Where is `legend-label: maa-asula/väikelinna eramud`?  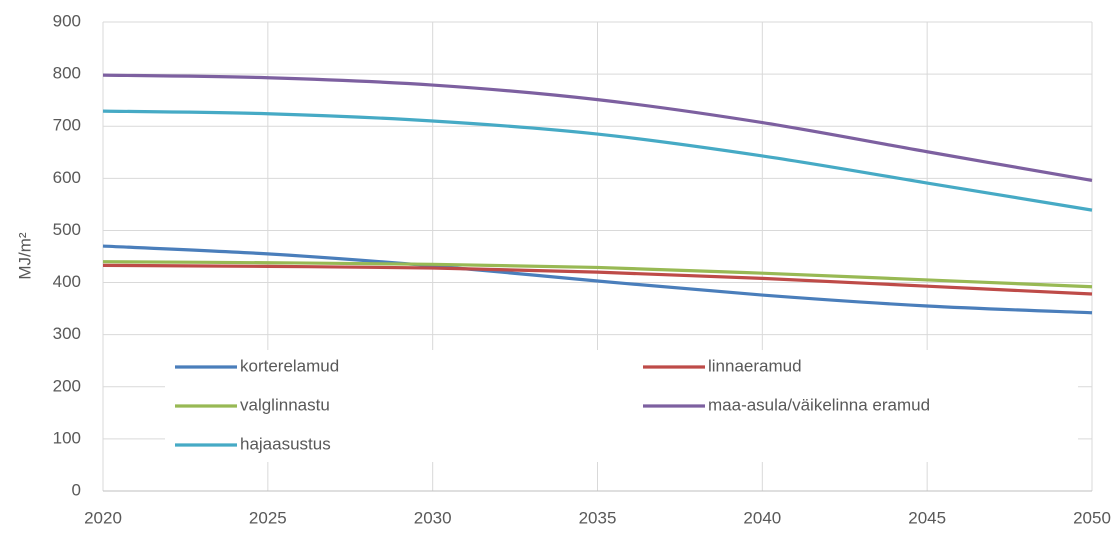 legend-label: maa-asula/väikelinna eramud is located at coordinates (819, 404).